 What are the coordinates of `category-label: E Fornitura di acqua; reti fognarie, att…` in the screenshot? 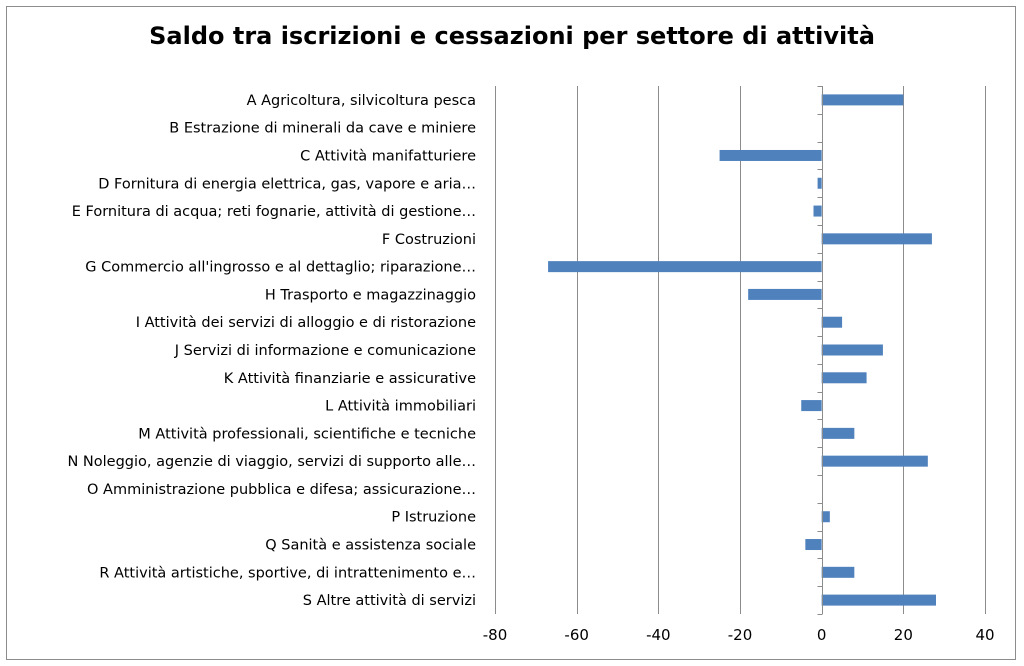 It's located at (274, 212).